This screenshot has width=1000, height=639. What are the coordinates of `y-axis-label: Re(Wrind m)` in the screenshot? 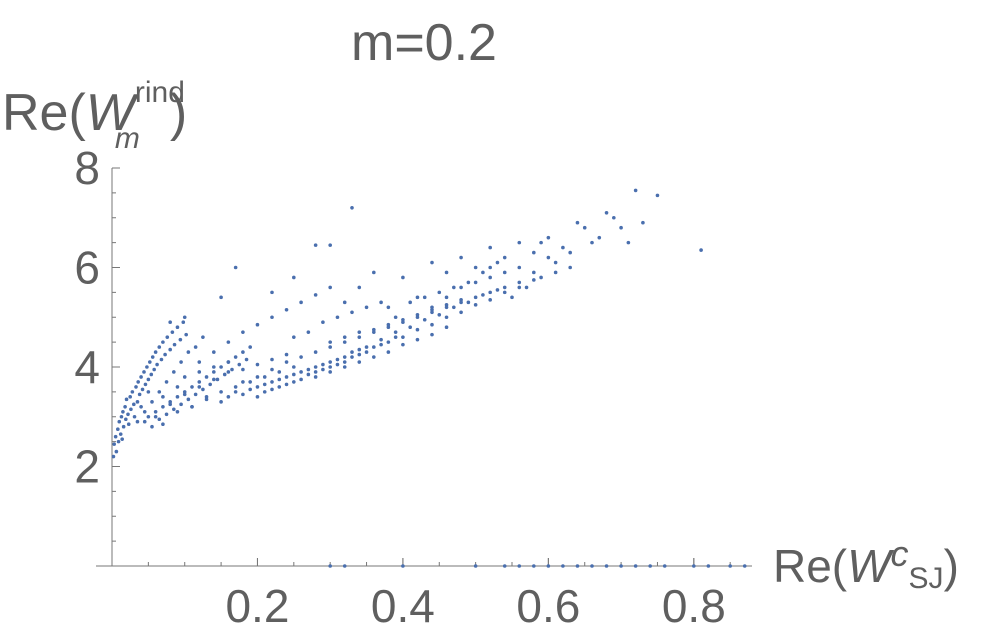 It's located at (94, 115).